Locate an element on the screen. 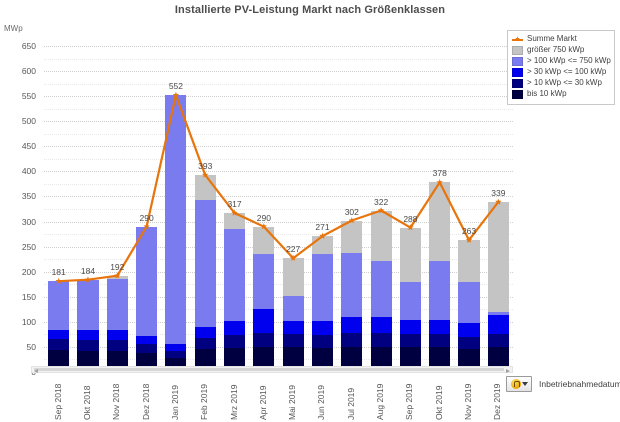  scroll-left-arrow is located at coordinates (36, 370).